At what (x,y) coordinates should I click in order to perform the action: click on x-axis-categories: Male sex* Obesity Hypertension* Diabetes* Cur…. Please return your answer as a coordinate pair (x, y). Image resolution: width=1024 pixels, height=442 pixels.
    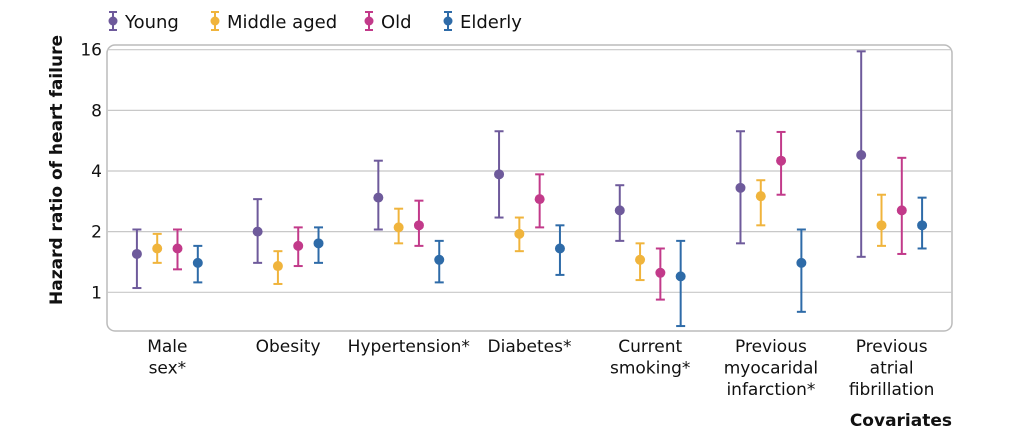
    Looking at the image, I should click on (540, 368).